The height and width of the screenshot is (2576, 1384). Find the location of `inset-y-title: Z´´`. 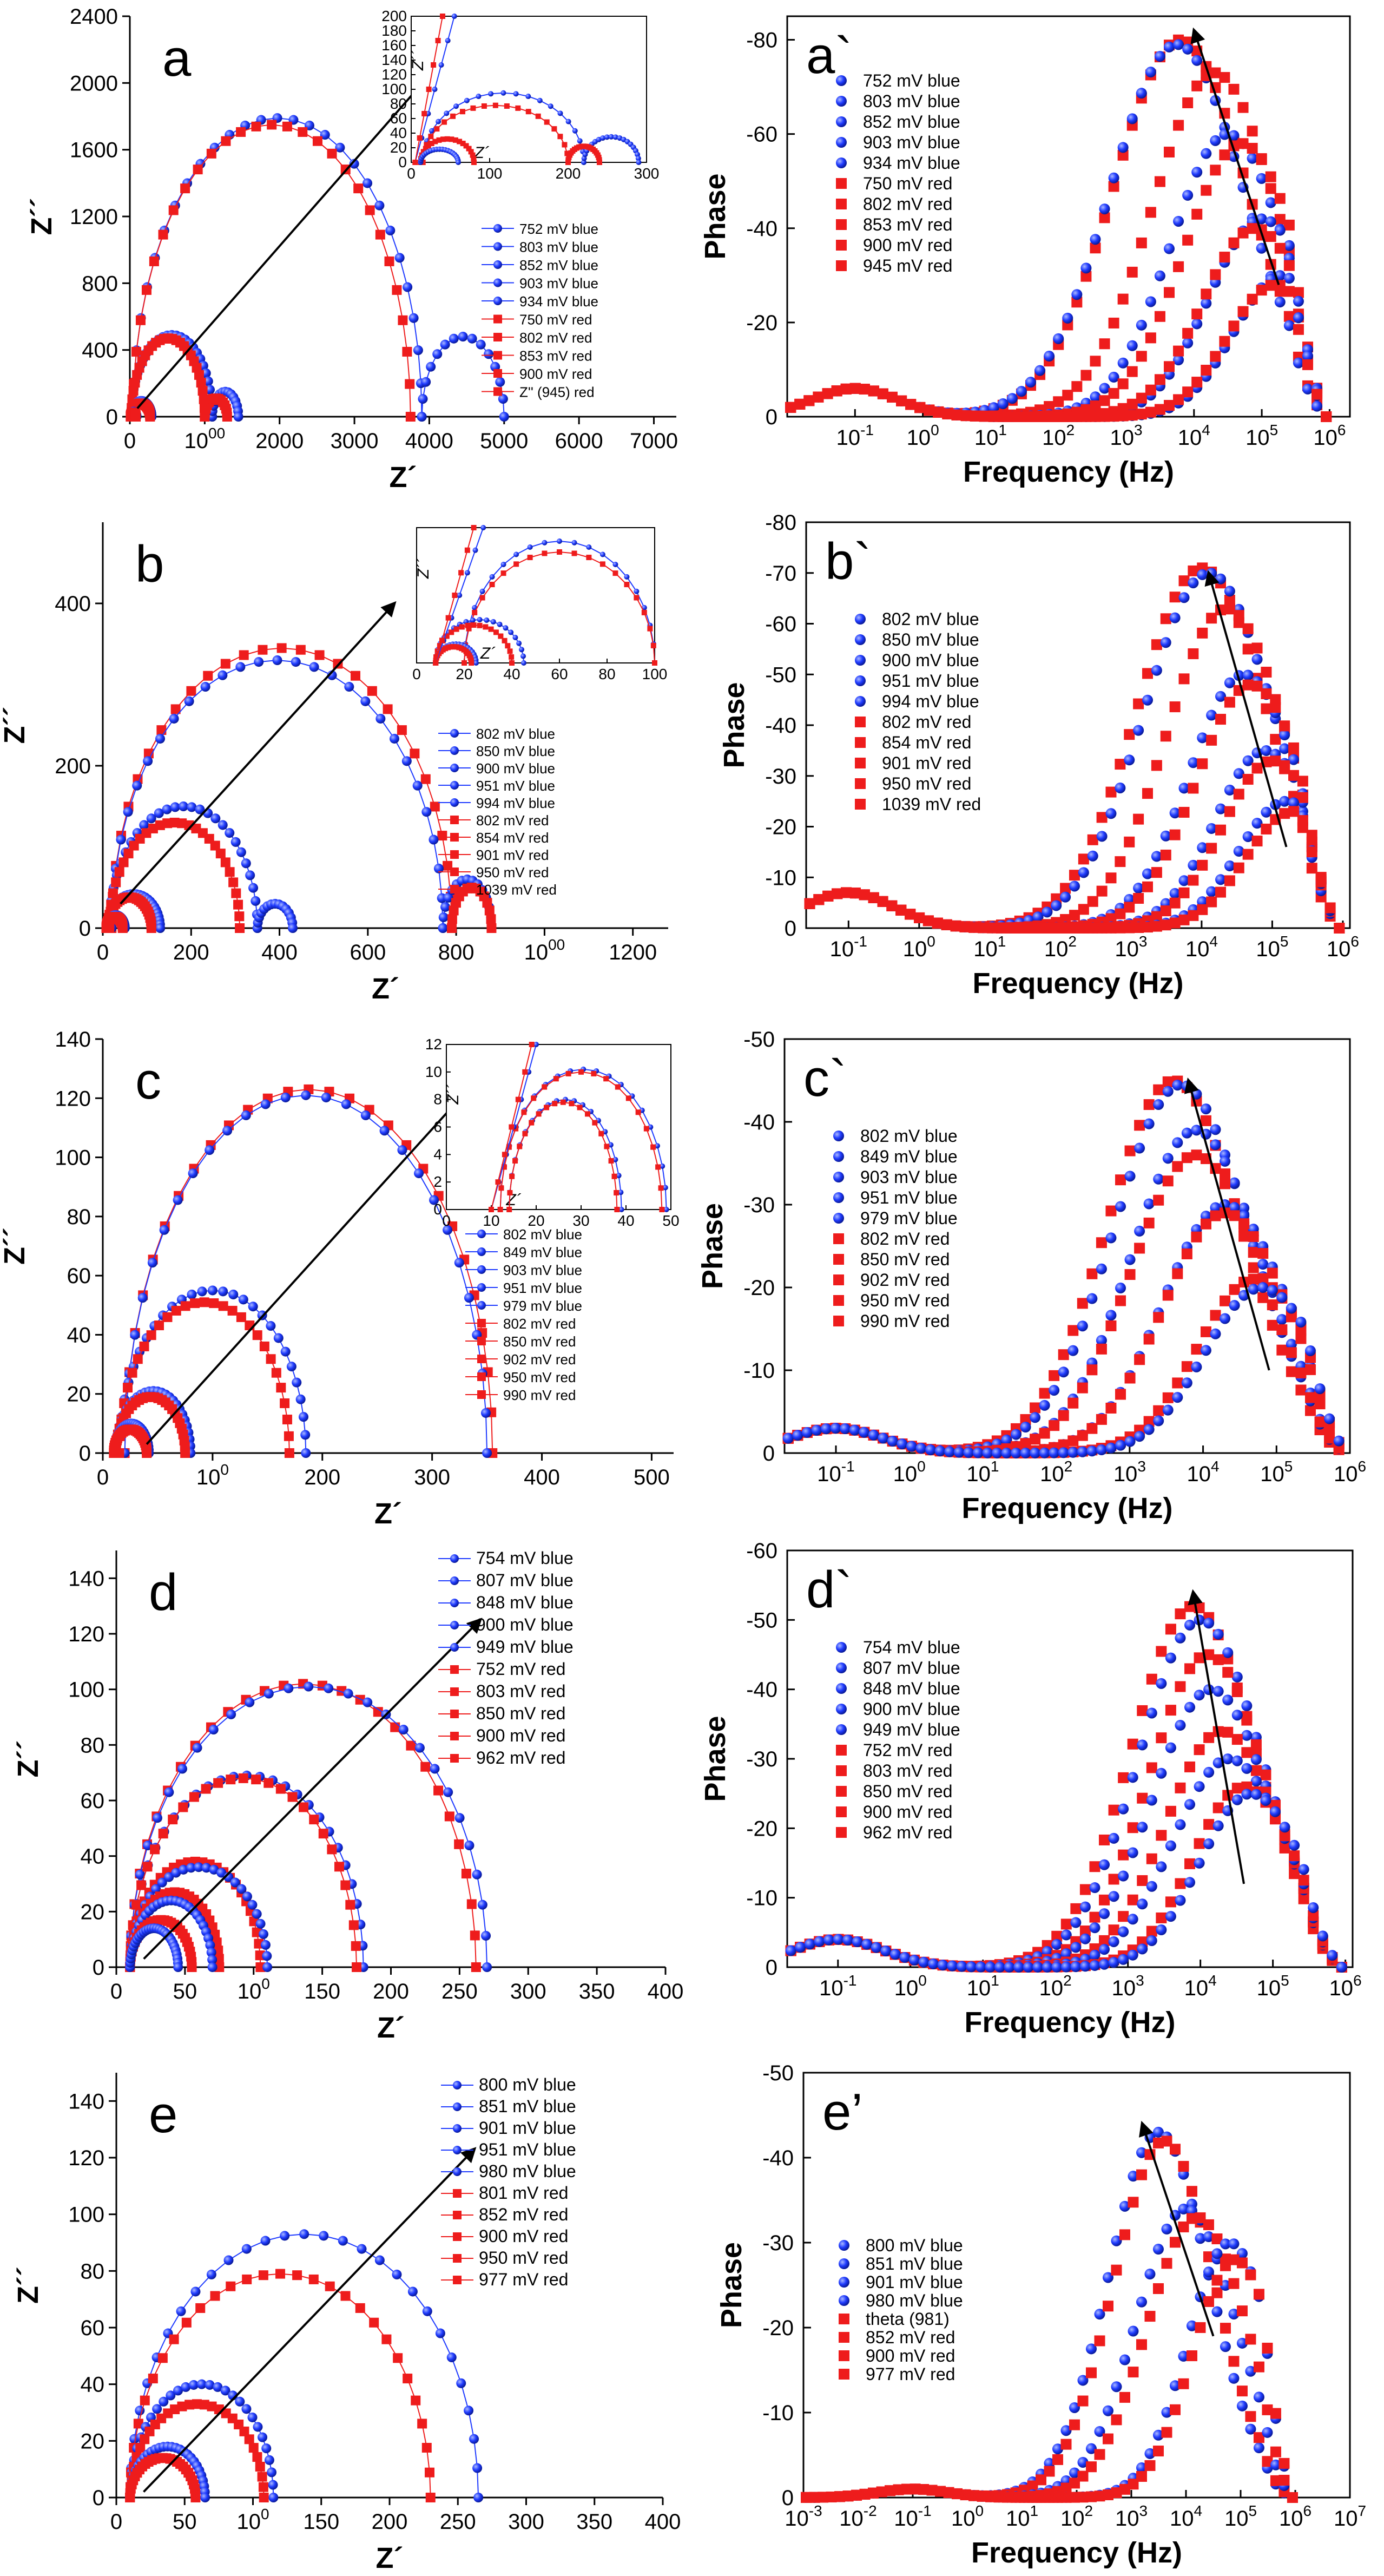

inset-y-title: Z´´ is located at coordinates (418, 60).